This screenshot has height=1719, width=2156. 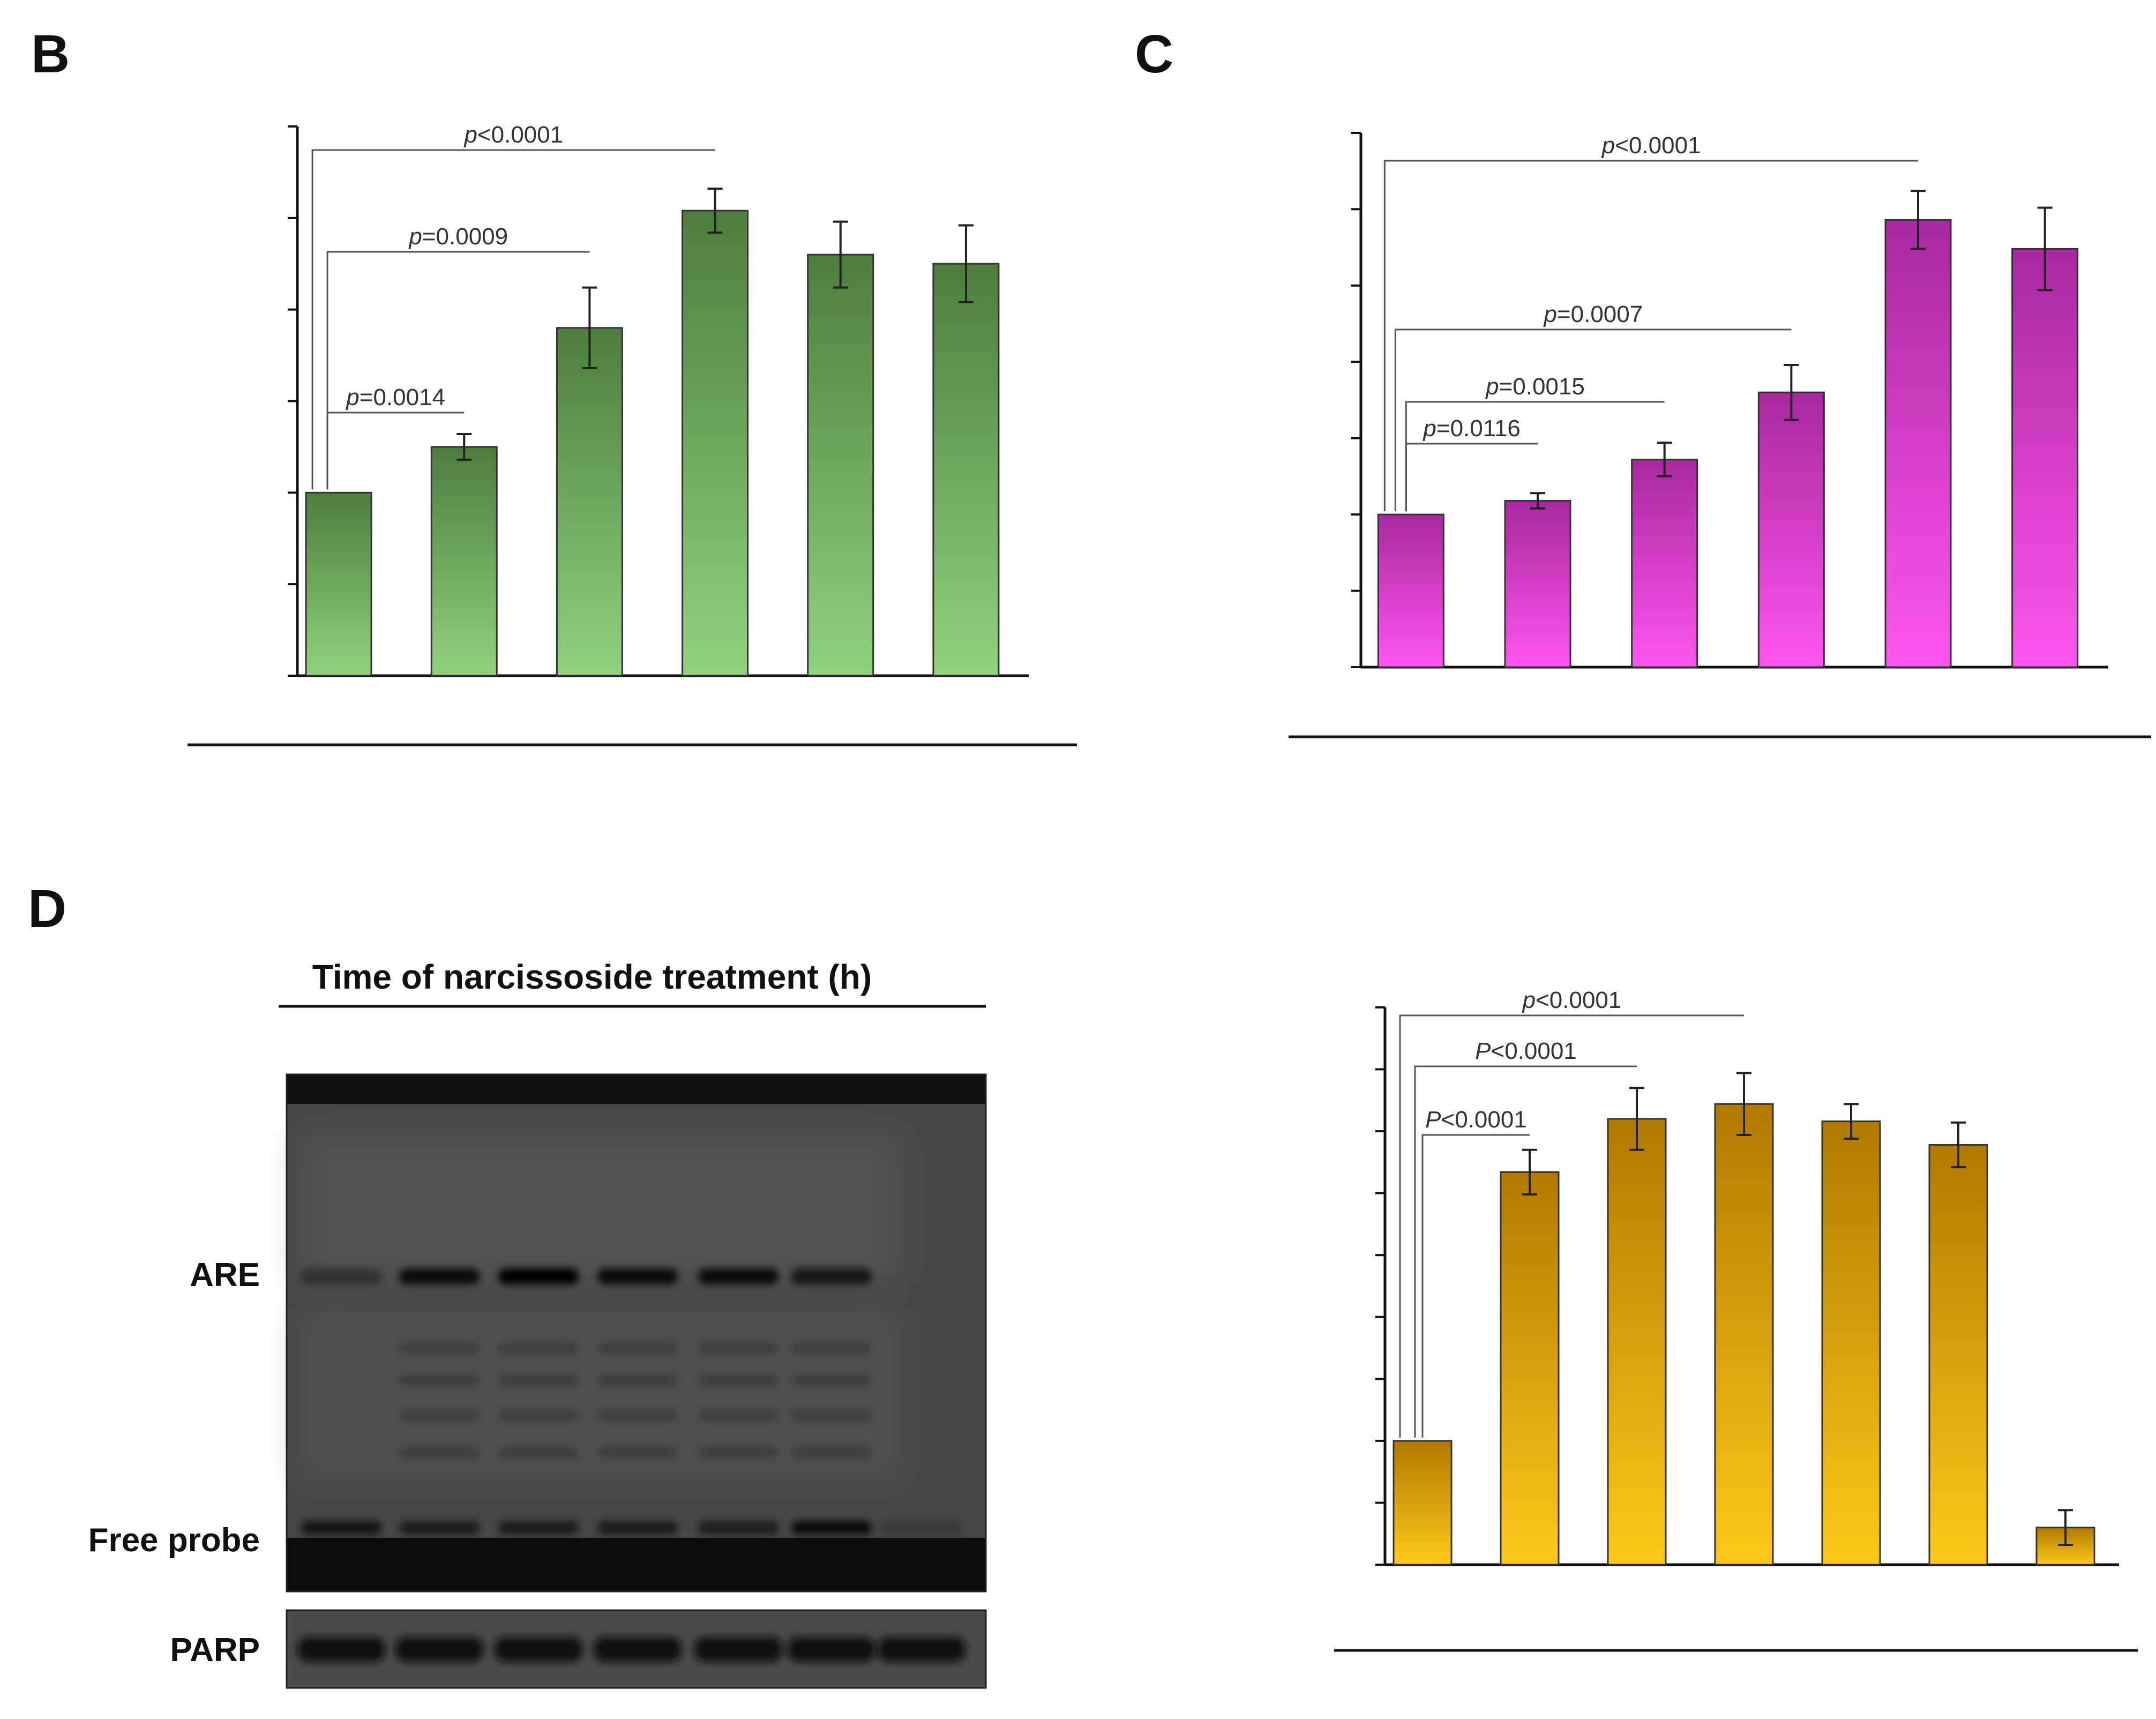 I want to click on parp-gel-frame, so click(x=636, y=1649).